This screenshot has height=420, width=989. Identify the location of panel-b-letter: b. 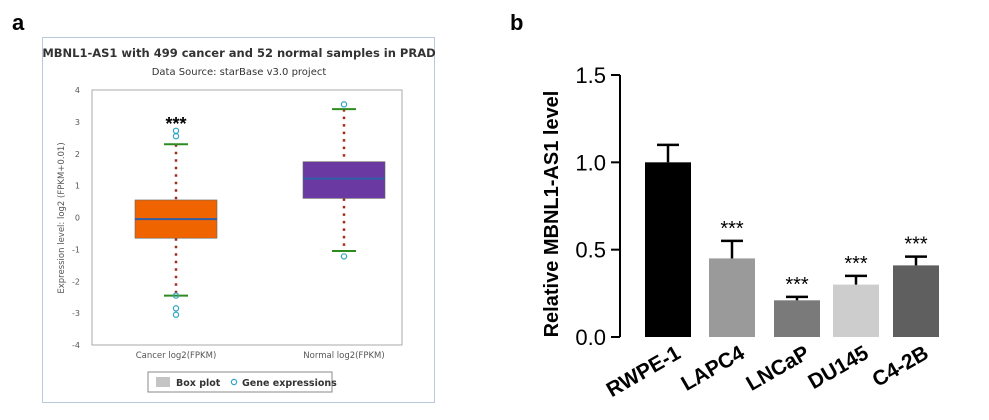
(517, 22).